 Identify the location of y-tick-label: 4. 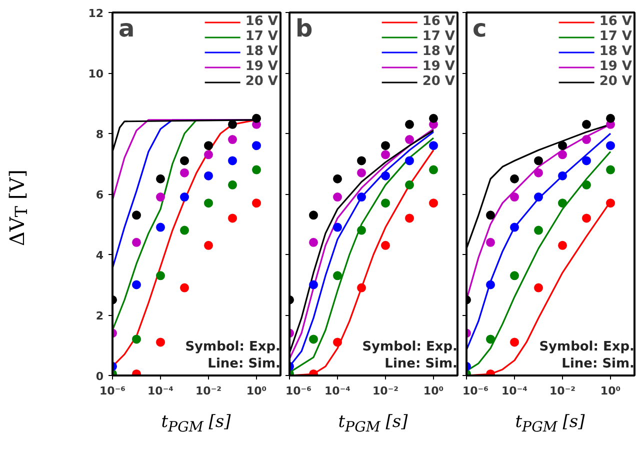
(100, 255).